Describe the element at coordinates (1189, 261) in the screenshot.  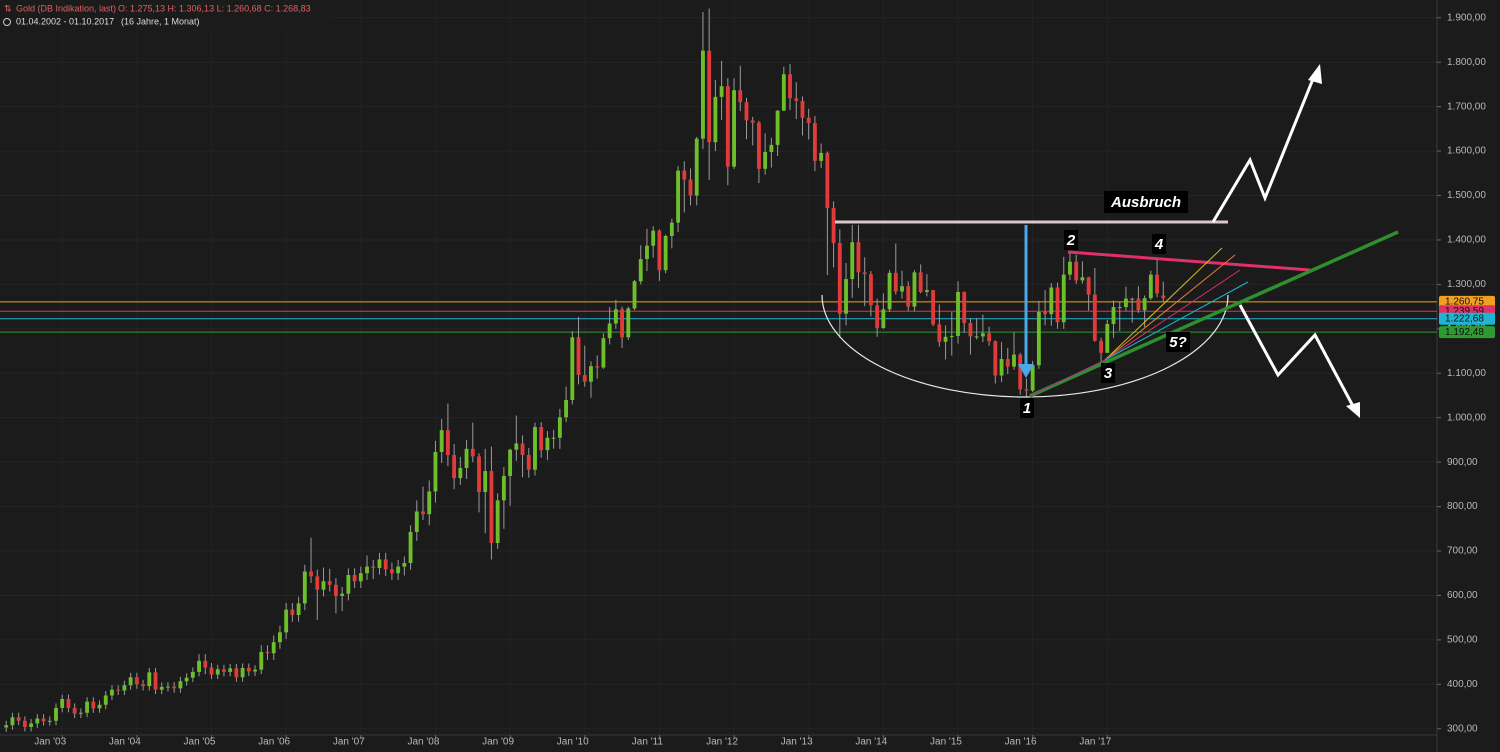
I see `resistance-line` at that location.